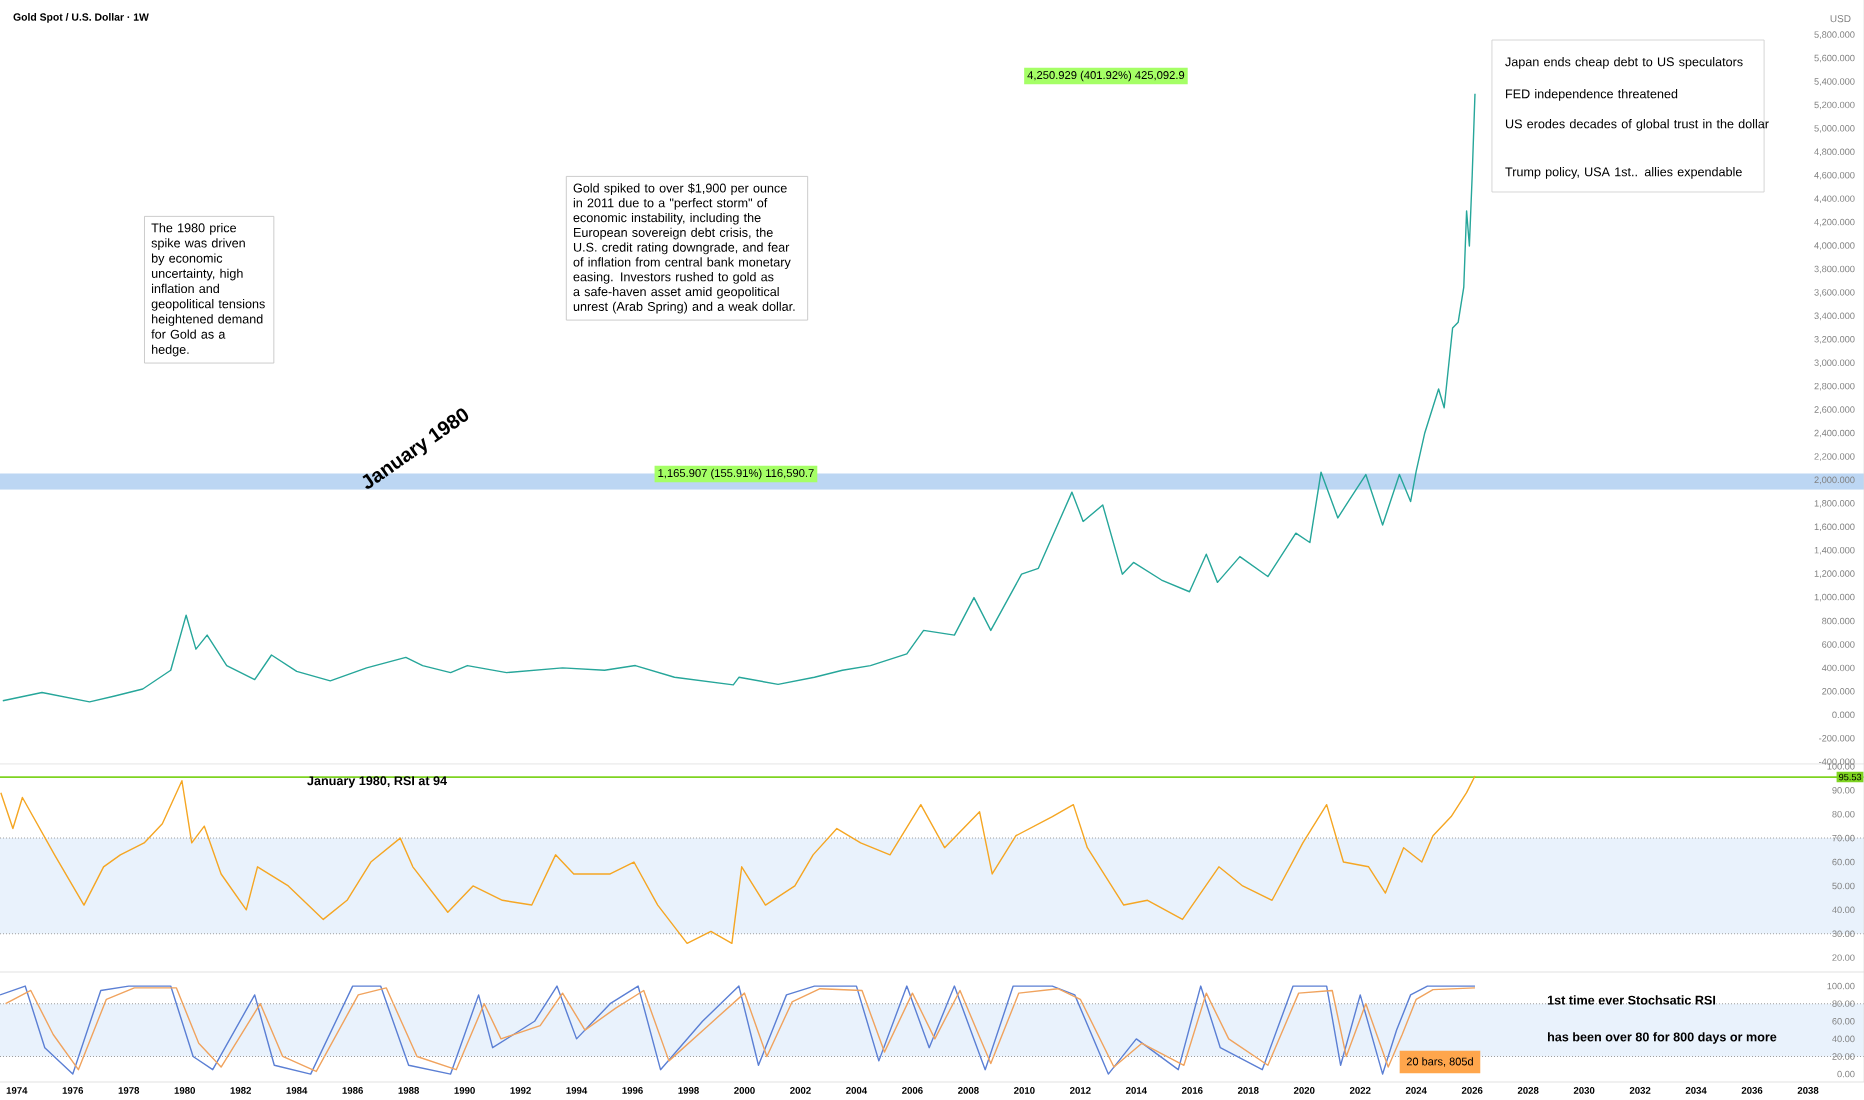 The height and width of the screenshot is (1100, 1864). I want to click on line-series, so click(738, 860).